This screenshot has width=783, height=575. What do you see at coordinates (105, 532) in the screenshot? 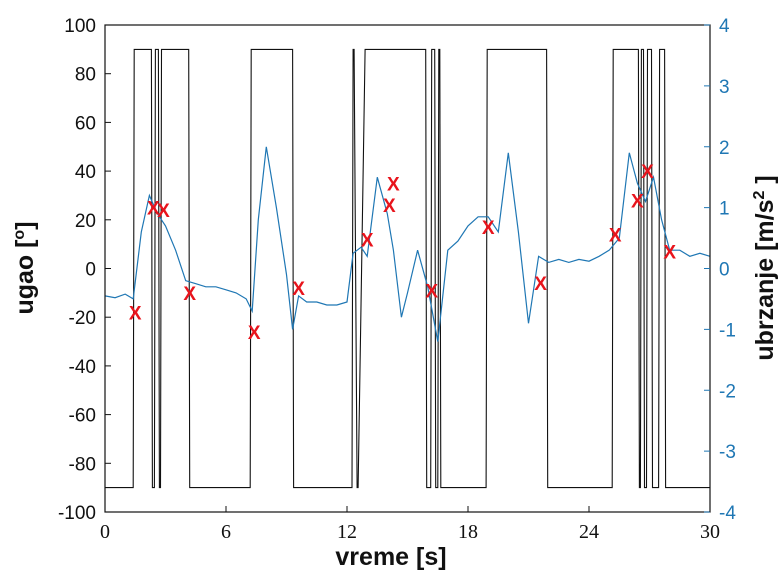
I see `x-tick-label: 0` at bounding box center [105, 532].